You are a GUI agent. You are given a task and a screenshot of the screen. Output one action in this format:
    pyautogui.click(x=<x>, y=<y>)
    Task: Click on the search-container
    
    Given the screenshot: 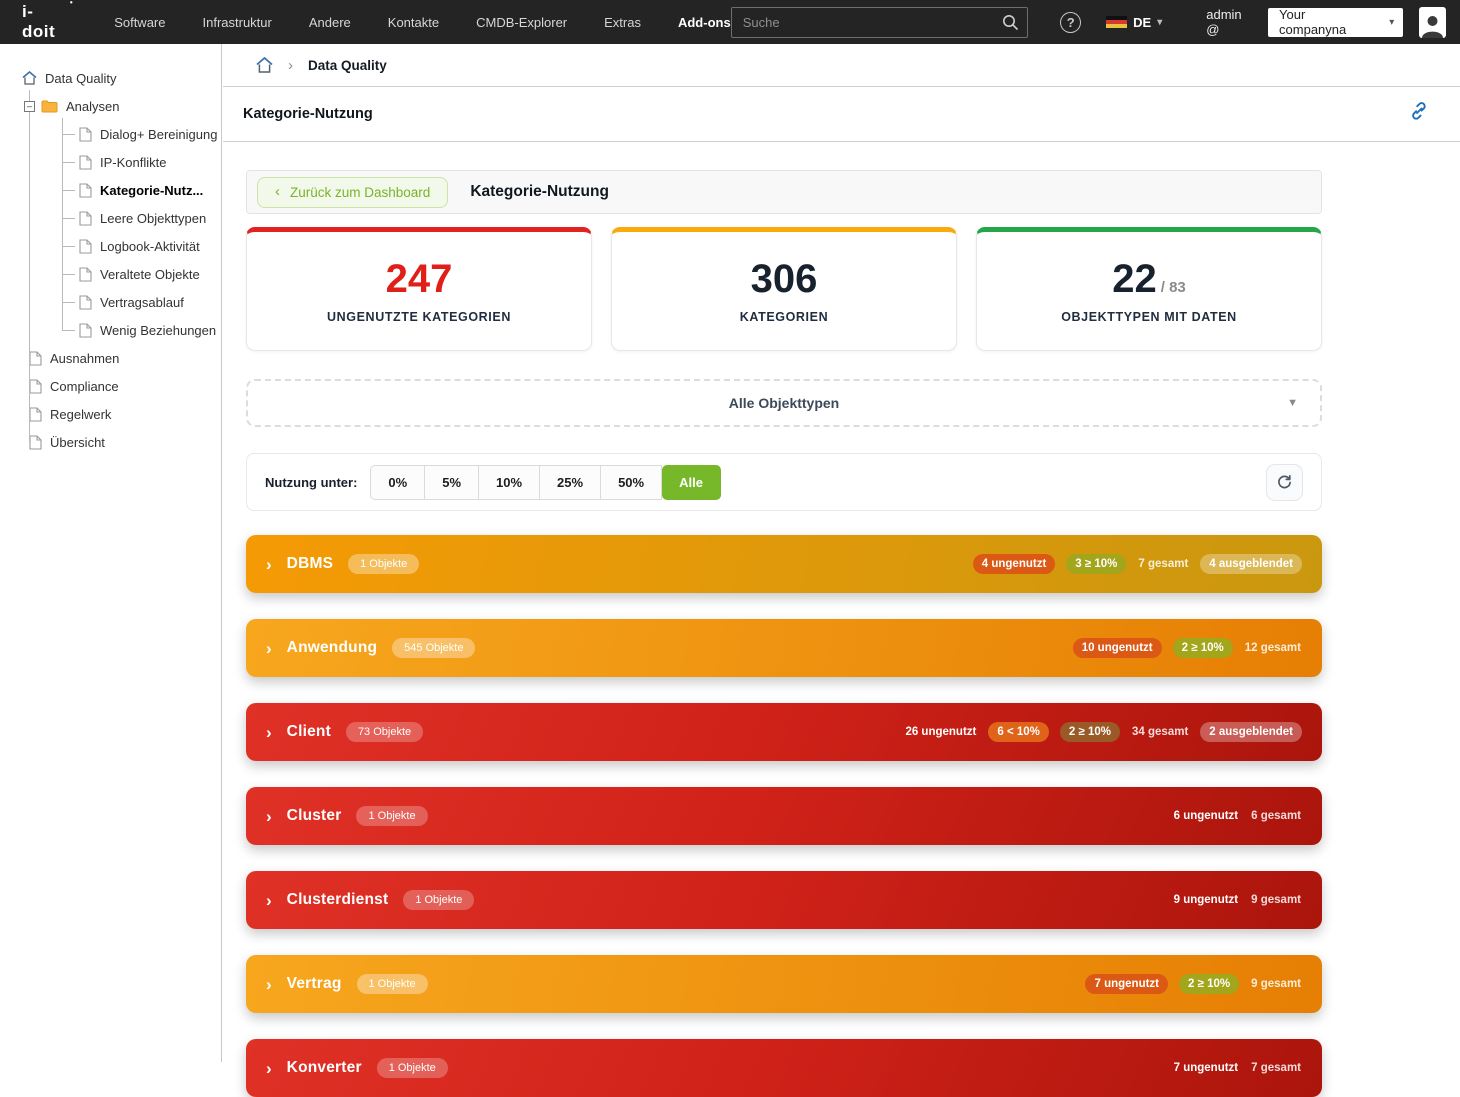 What is the action you would take?
    pyautogui.click(x=880, y=22)
    